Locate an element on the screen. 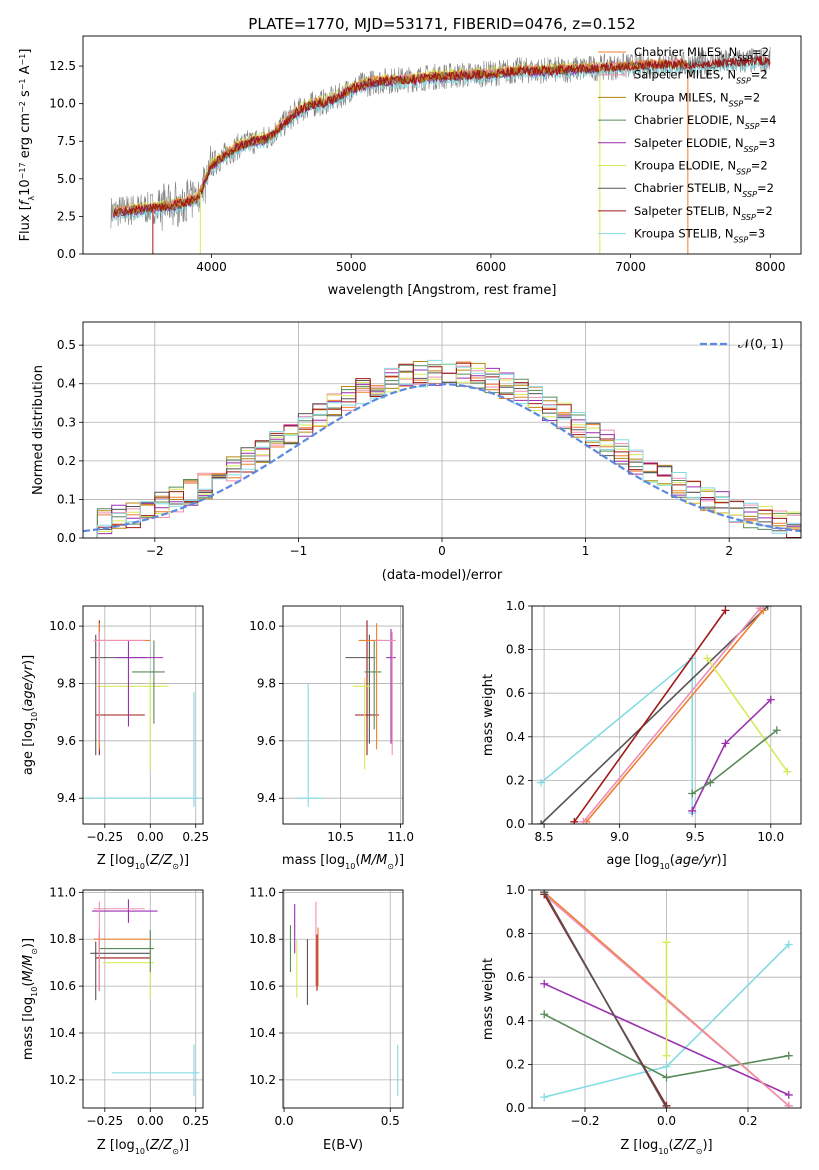  age_vs_Z-y-label: age [log10(age/yr)] is located at coordinates (30, 715).